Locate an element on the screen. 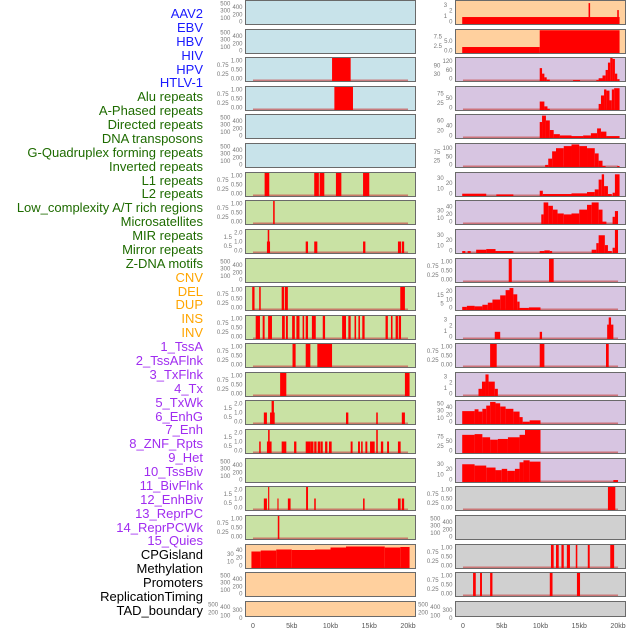 The height and width of the screenshot is (630, 630). track-panel: 0.02.55.07.5 is located at coordinates (530, 42).